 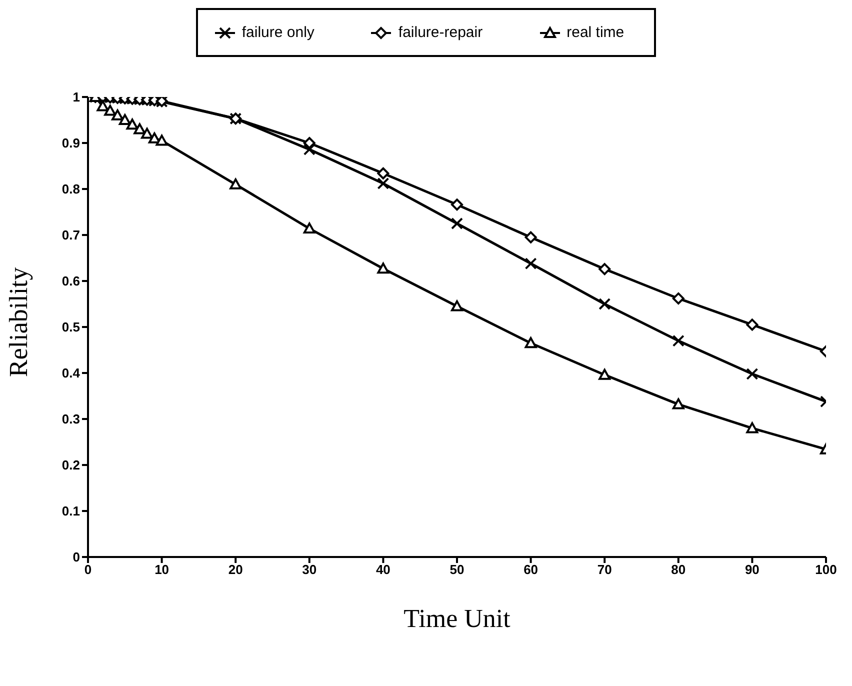 What do you see at coordinates (309, 570) in the screenshot?
I see `x-tick-label: 30` at bounding box center [309, 570].